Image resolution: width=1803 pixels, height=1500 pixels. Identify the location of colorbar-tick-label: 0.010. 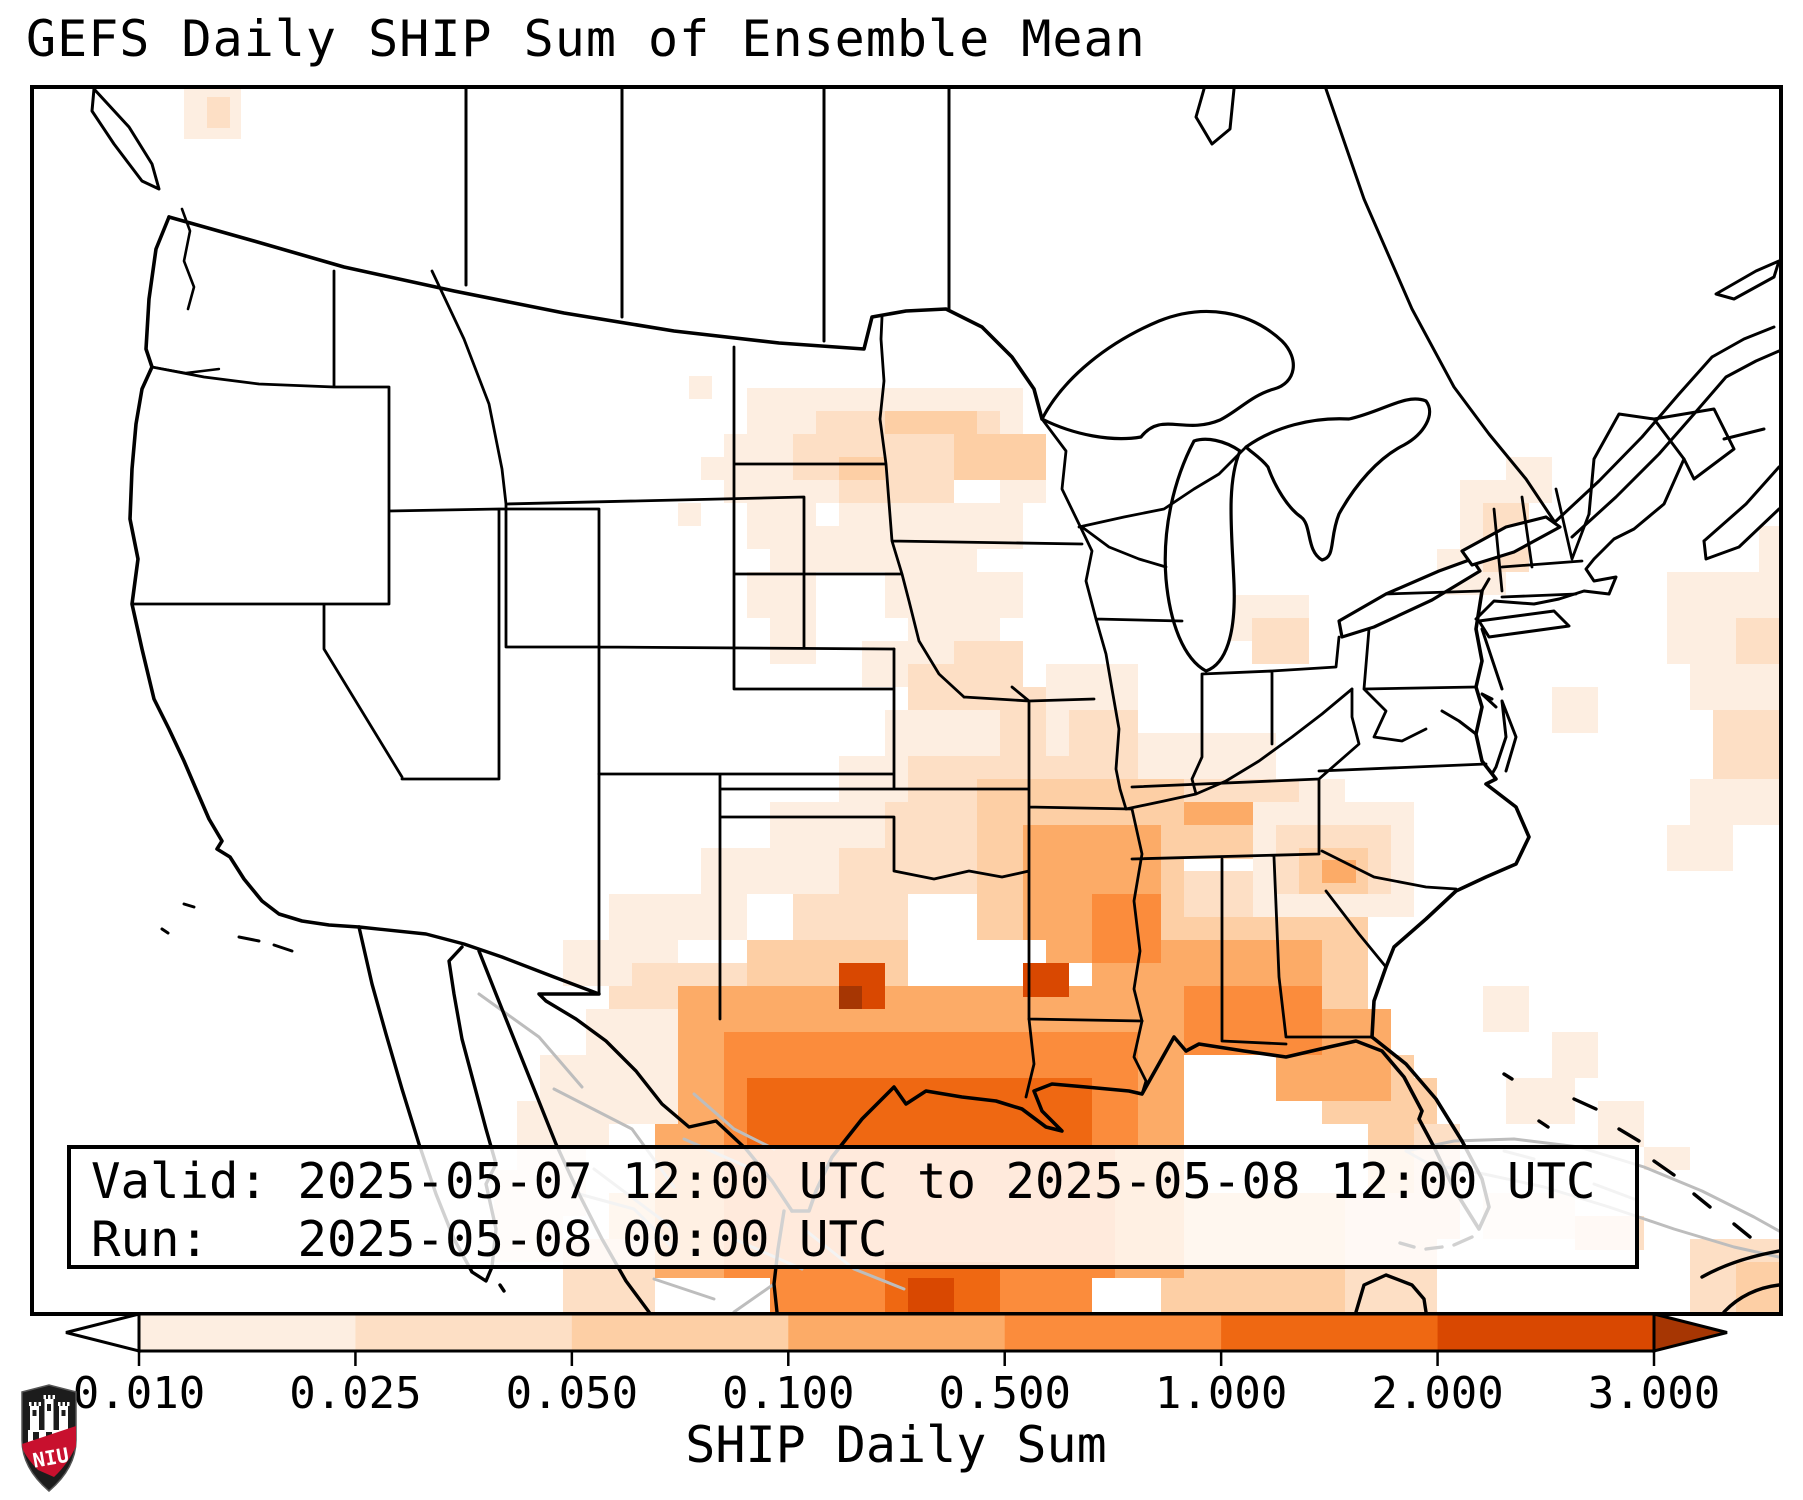
(139, 1393).